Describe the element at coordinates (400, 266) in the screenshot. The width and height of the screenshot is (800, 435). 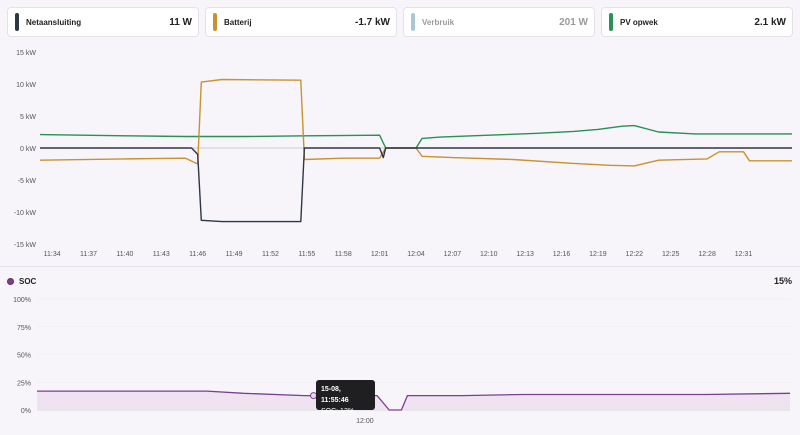
I see `section-divider` at that location.